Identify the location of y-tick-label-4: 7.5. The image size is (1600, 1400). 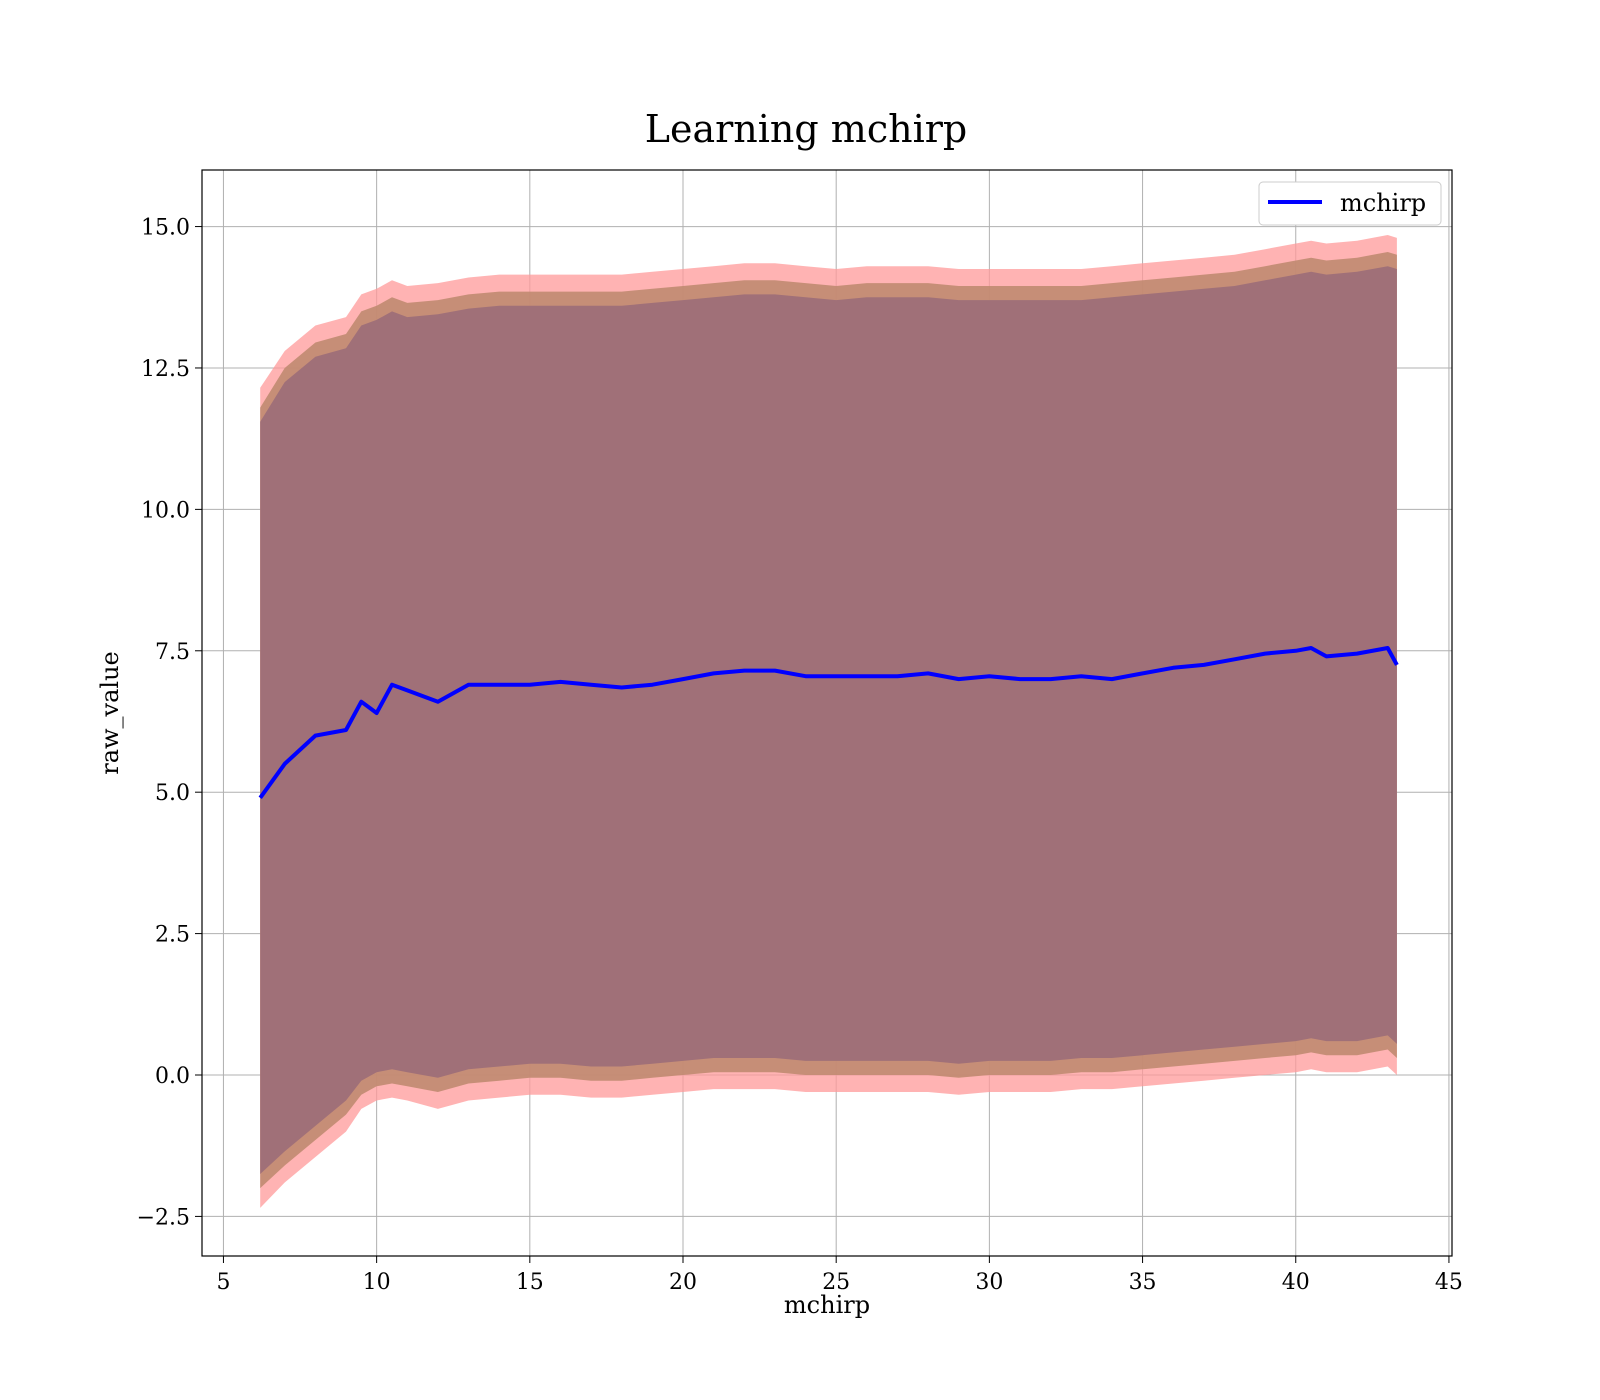
(172, 652).